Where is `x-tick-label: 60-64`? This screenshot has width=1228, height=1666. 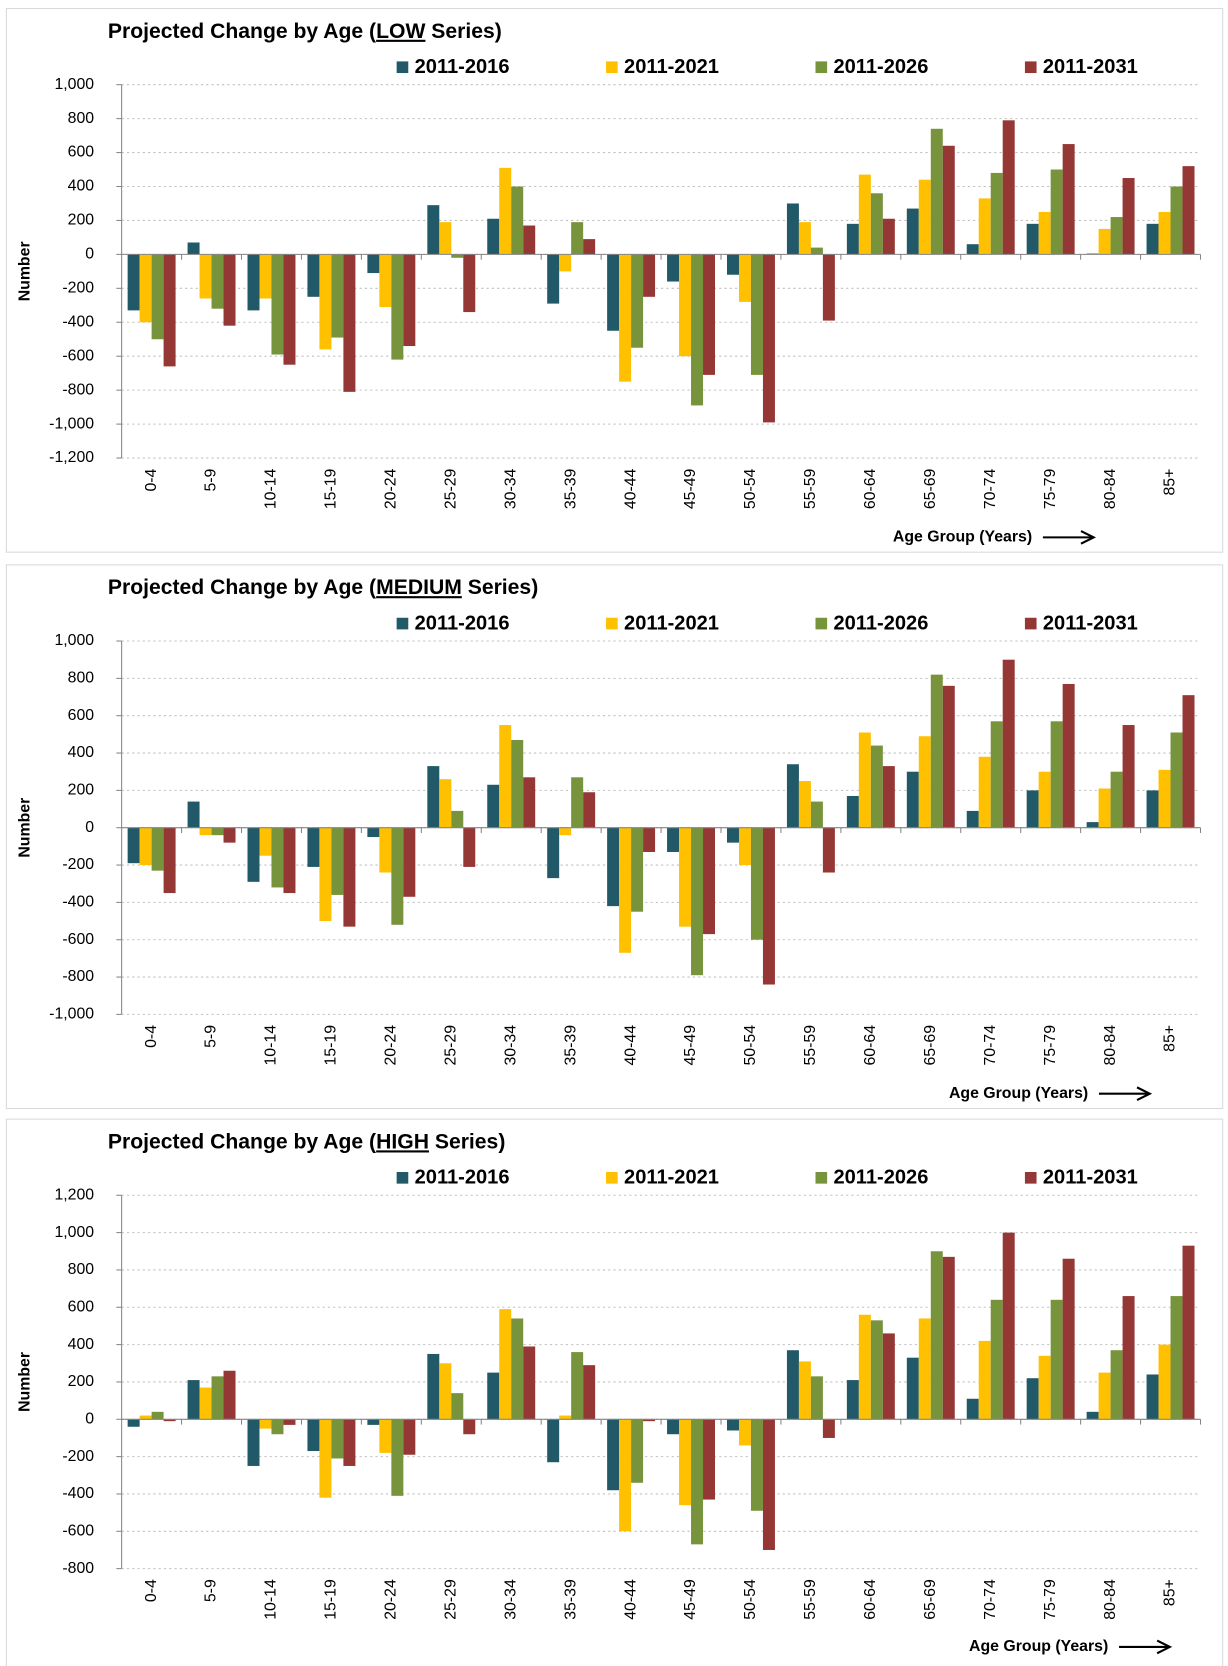 x-tick-label: 60-64 is located at coordinates (870, 1045).